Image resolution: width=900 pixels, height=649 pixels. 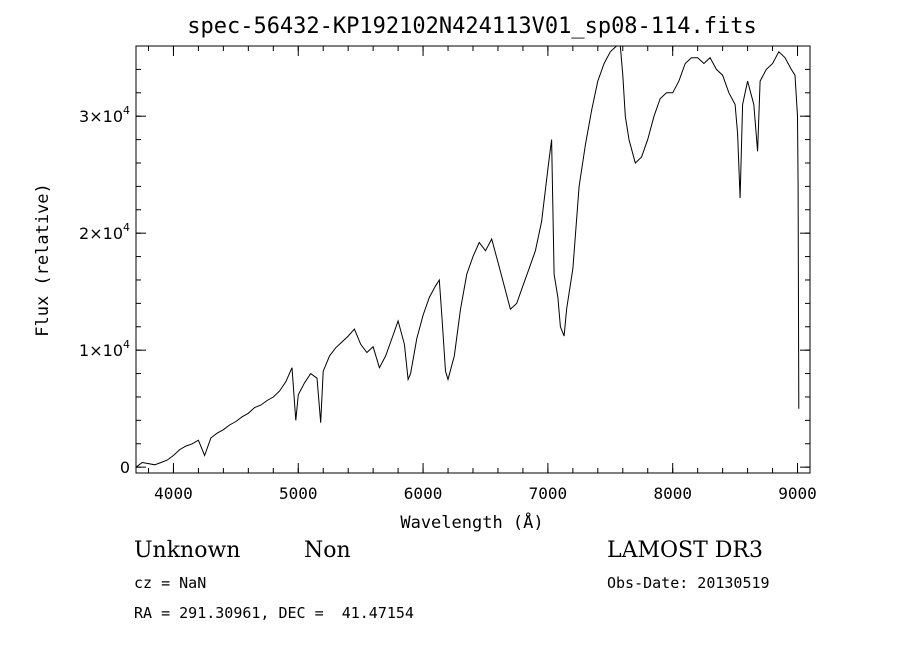 I want to click on y-tick-label: 1×10⁴, so click(x=104, y=349).